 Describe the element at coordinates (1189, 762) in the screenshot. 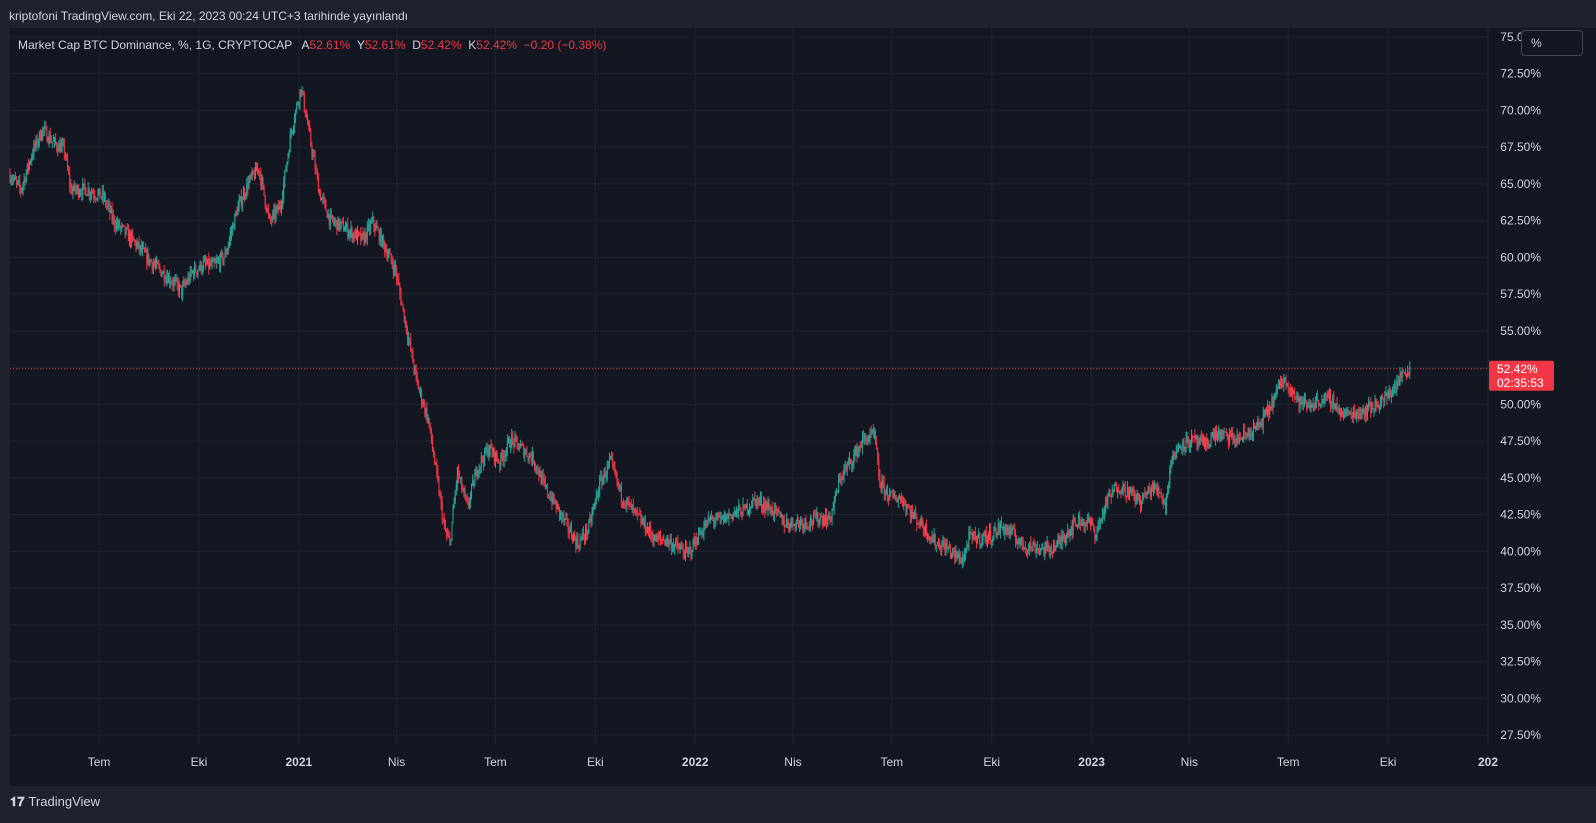

I see `x-tick-label: Nis` at that location.